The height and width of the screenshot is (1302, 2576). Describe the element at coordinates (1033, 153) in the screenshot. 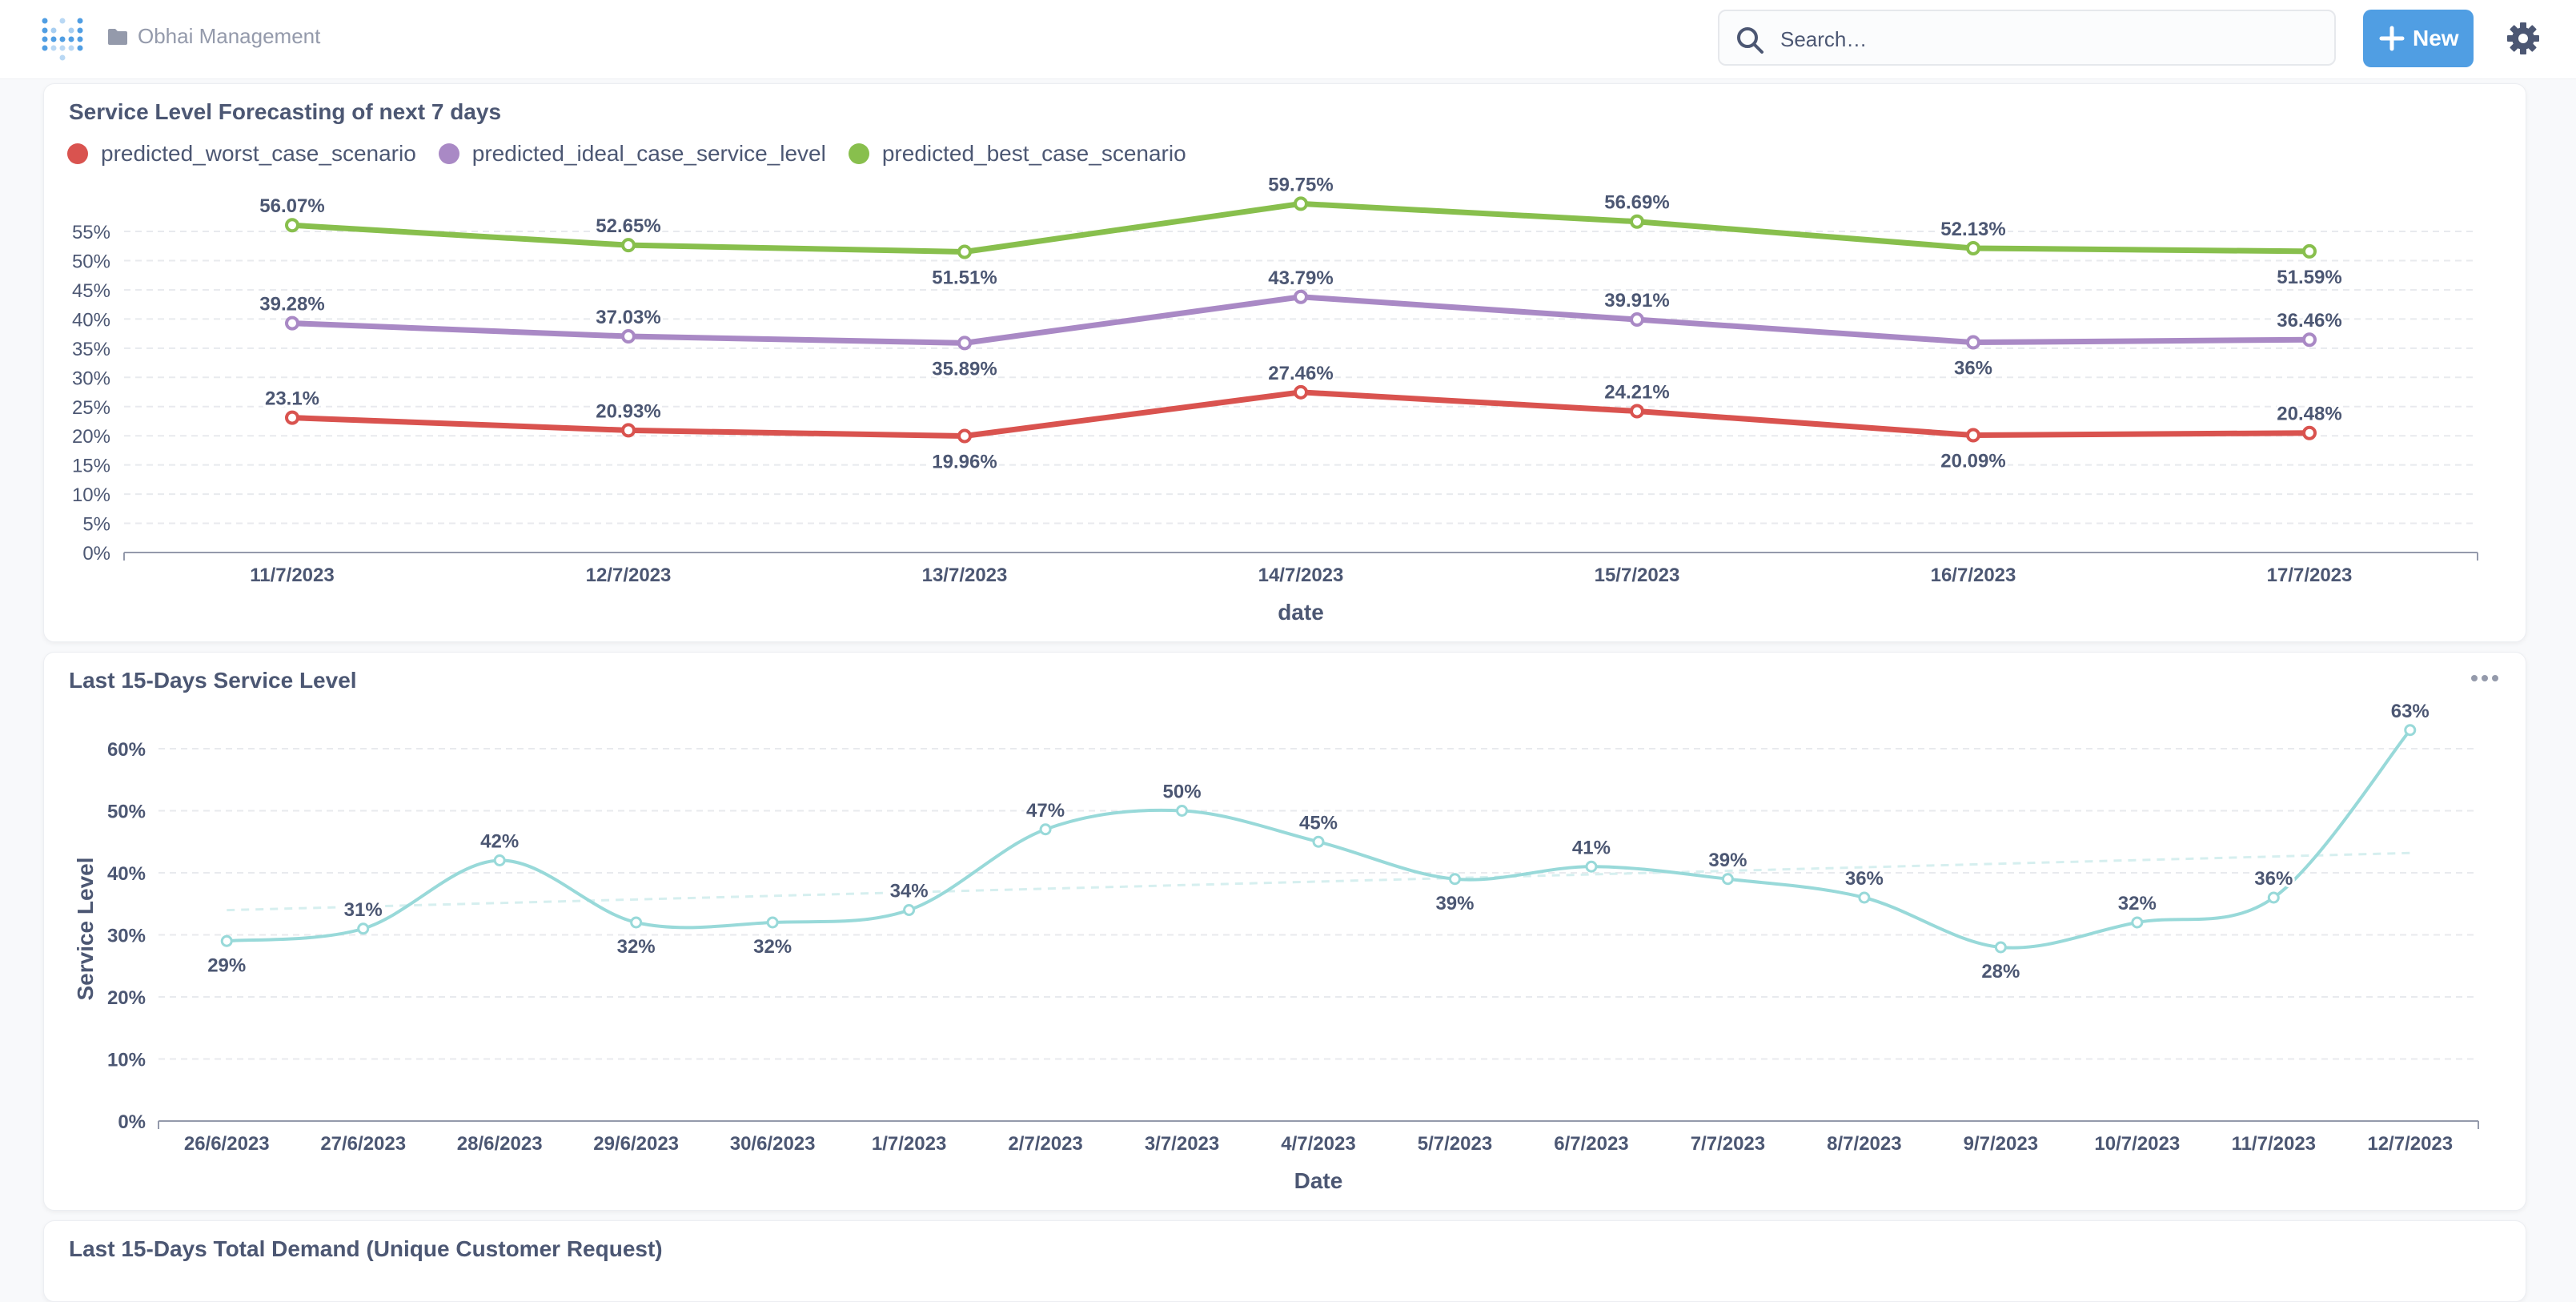

I see `legend-label-best: predicted_best_case_scenario` at that location.